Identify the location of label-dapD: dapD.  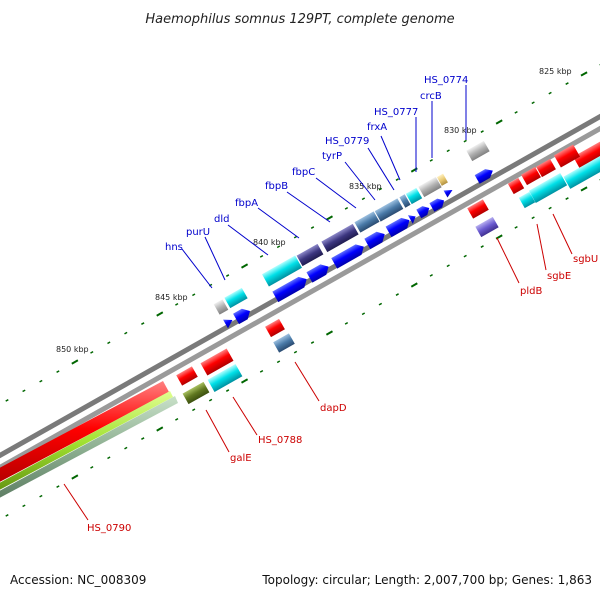
(333, 408).